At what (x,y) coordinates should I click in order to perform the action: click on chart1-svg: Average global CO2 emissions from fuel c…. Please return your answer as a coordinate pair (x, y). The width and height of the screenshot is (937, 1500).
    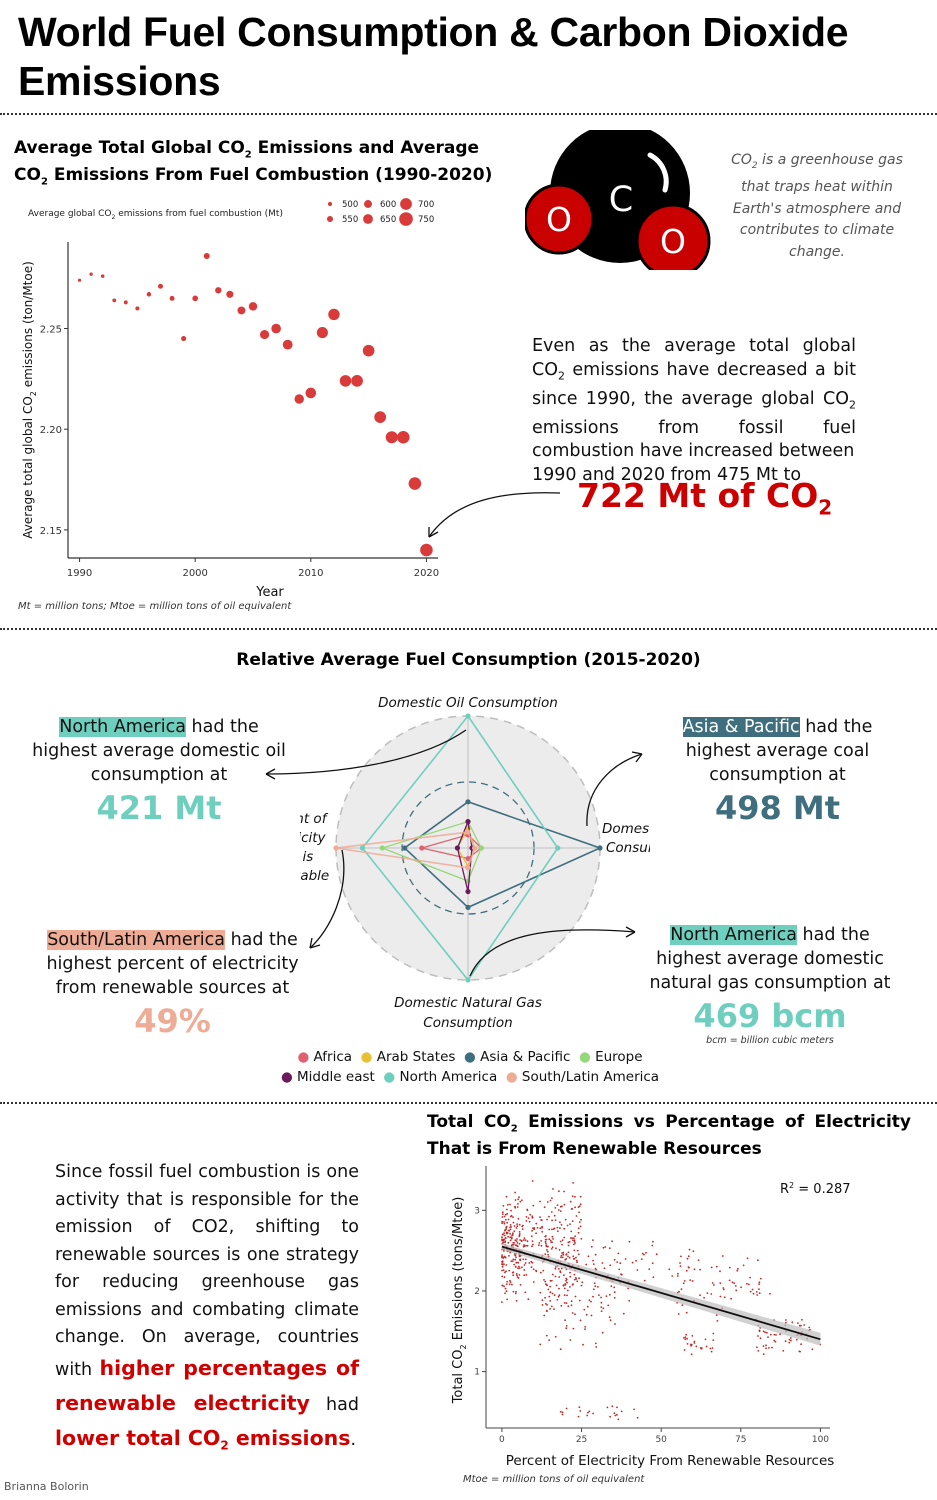
    Looking at the image, I should click on (230, 399).